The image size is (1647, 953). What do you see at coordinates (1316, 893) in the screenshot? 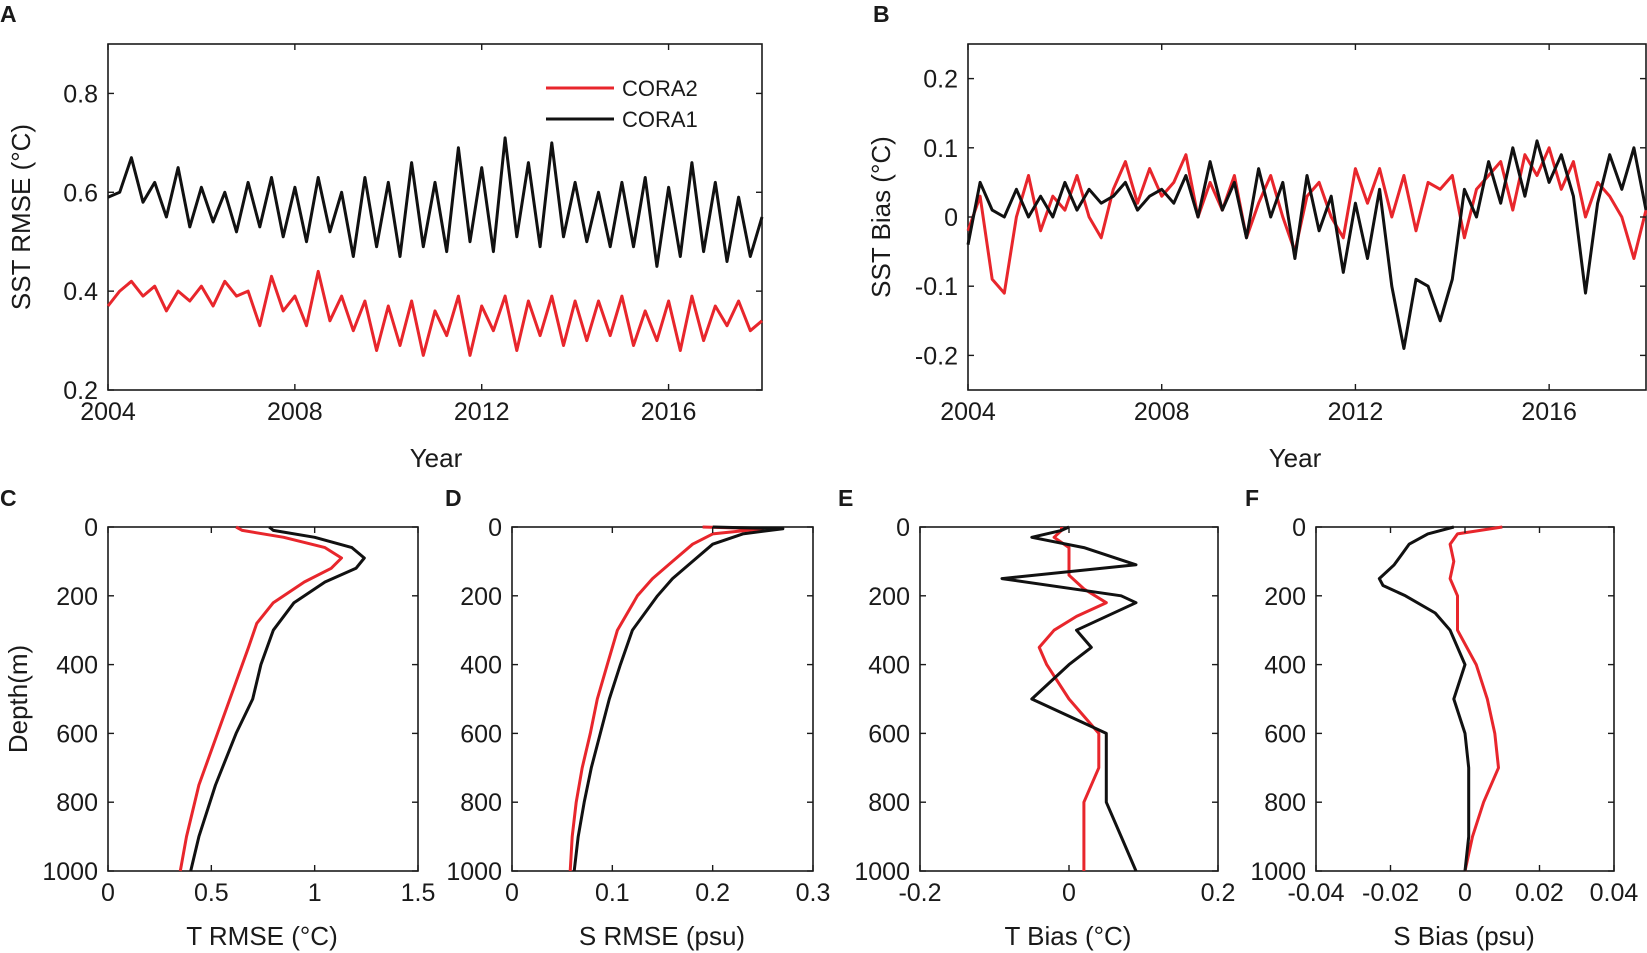
I see `x-tick-label: -0.04` at bounding box center [1316, 893].